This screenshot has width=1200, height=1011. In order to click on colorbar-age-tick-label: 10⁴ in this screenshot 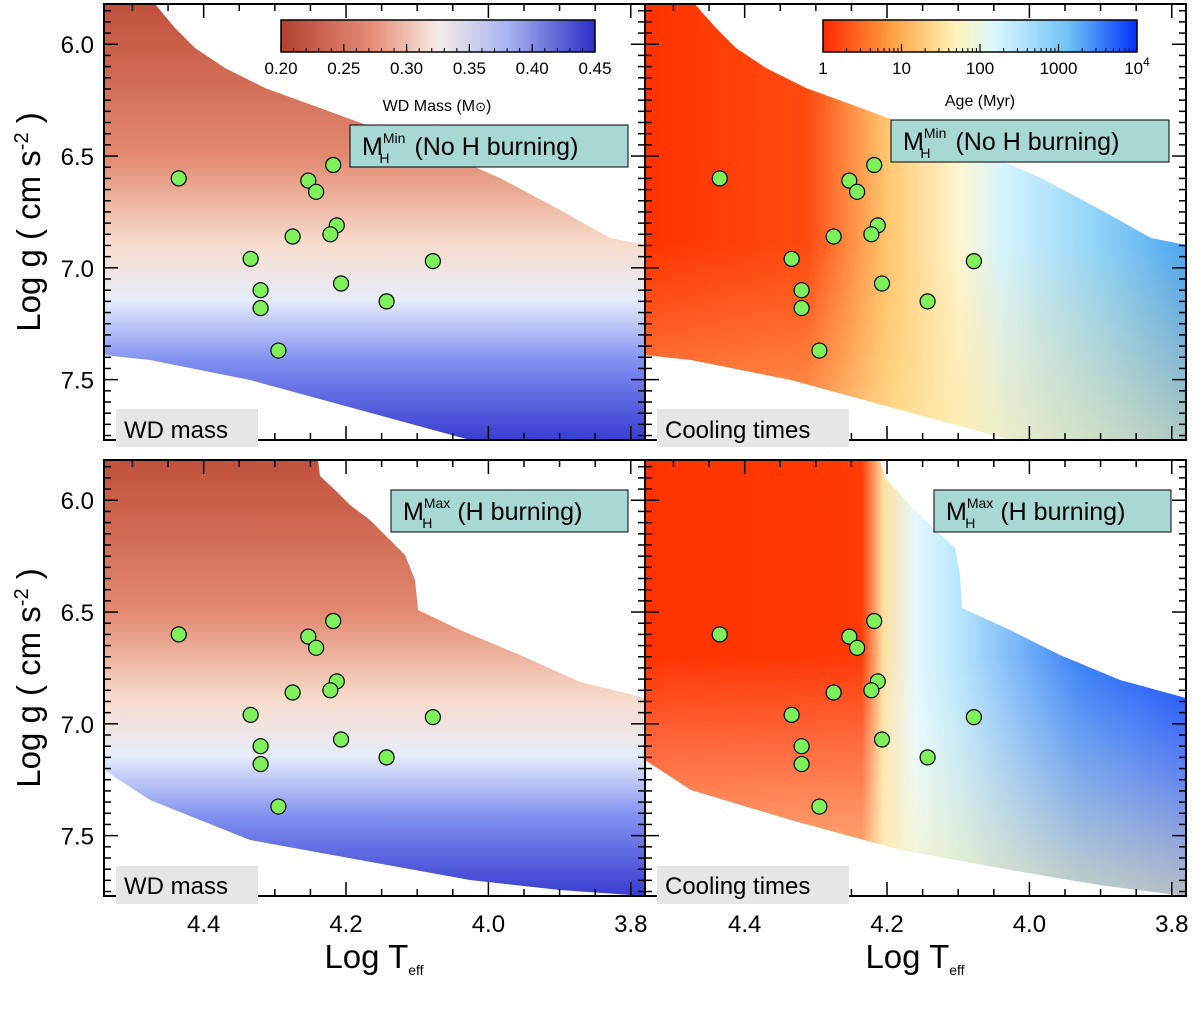, I will do `click(1137, 66)`.